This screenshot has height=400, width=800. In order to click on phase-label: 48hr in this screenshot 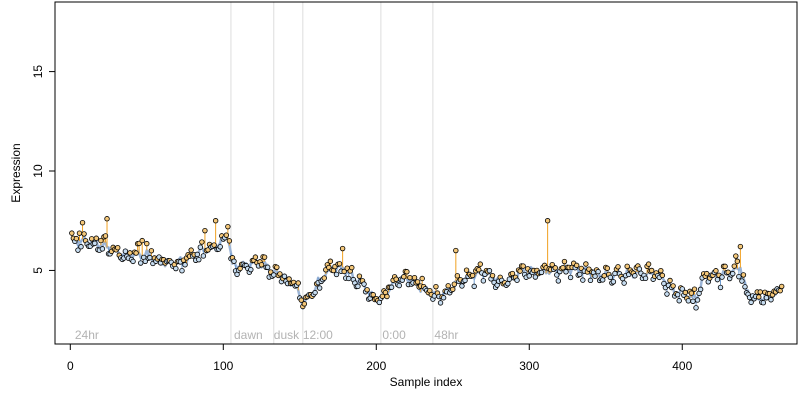, I will do `click(446, 335)`.